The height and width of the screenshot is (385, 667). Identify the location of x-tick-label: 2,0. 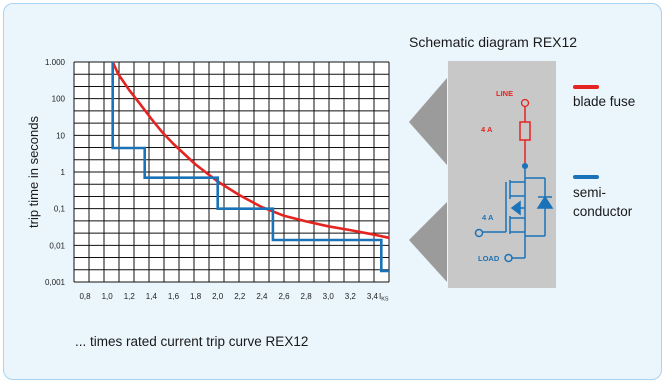
(218, 296).